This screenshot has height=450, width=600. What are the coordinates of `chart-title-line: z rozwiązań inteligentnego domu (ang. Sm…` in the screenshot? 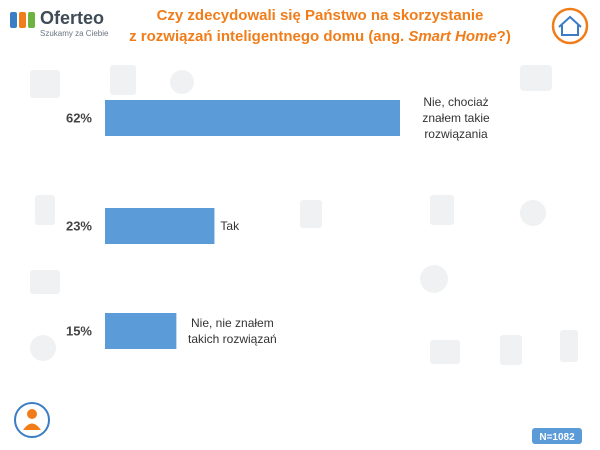 It's located at (320, 36).